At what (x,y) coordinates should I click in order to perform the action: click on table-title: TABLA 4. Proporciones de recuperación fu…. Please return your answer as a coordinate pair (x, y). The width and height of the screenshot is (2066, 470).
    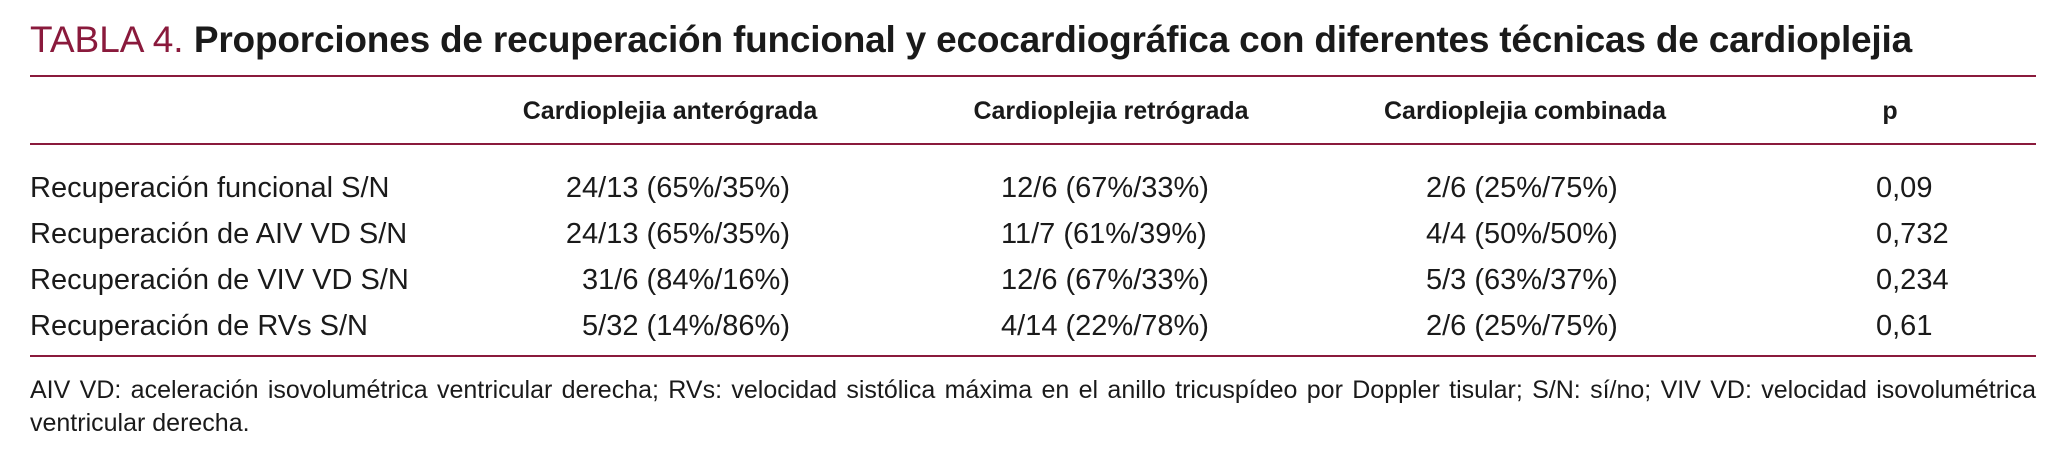
    Looking at the image, I should click on (971, 40).